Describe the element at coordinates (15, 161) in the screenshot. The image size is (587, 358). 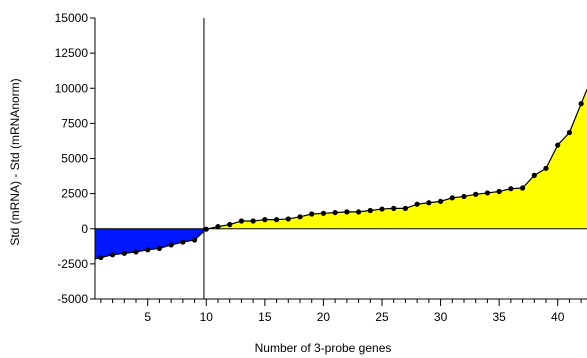
I see `y-axis-title: Std (mRNA) - Std (mRNAnorm)` at that location.